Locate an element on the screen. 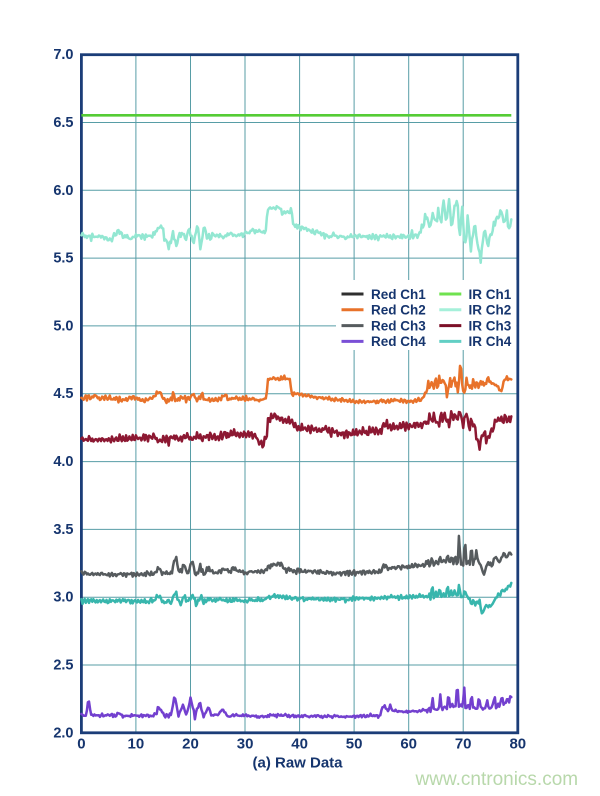 This screenshot has width=600, height=796. svg-text: 5.5 is located at coordinates (63, 259).